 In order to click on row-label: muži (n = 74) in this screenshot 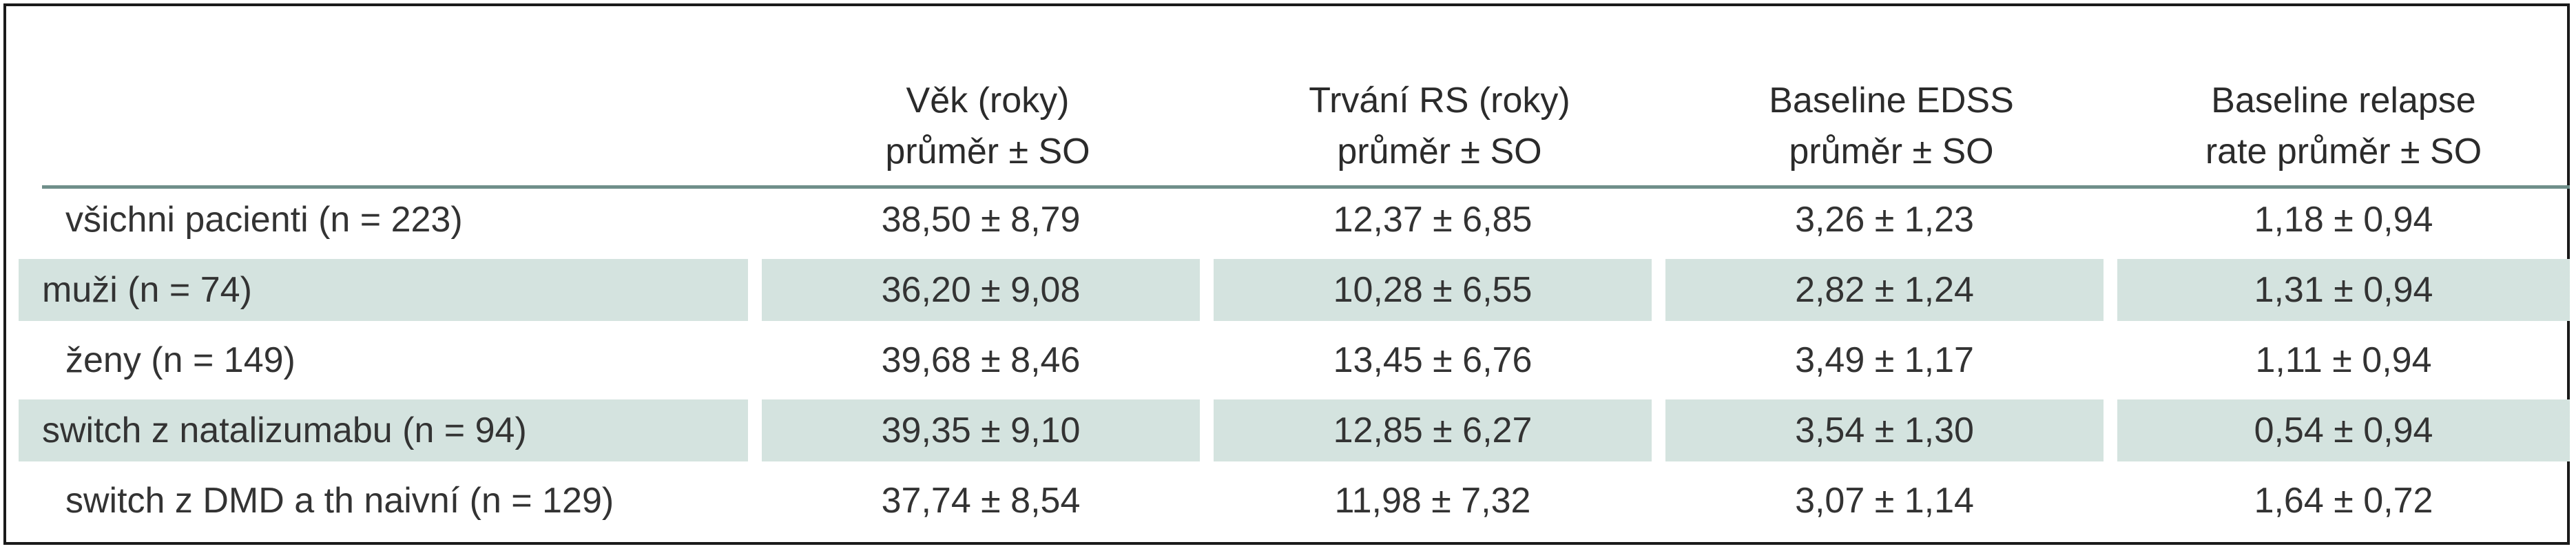, I will do `click(383, 290)`.